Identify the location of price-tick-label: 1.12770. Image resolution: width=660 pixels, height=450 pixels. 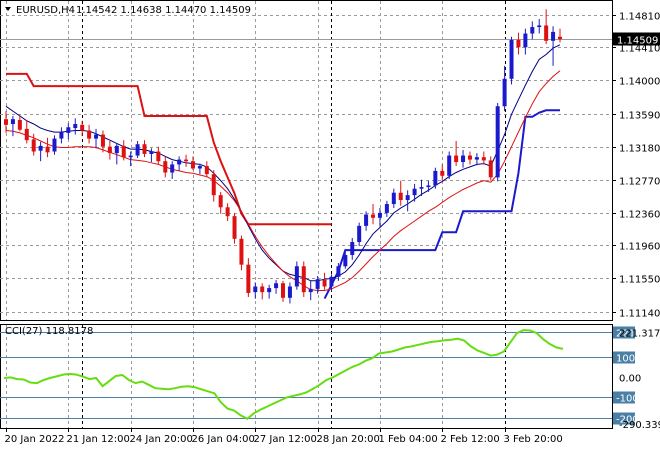
(639, 182).